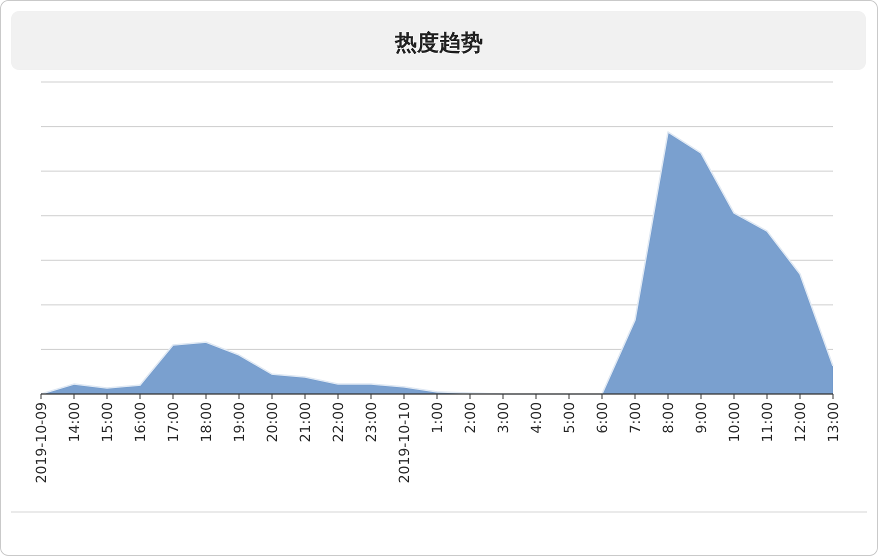 The image size is (878, 556). I want to click on x-tick-label: 2019-10-10, so click(405, 443).